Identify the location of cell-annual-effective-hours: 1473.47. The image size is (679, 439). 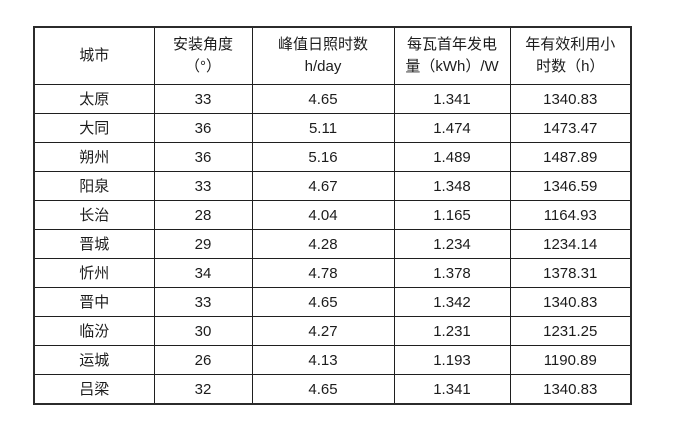
(570, 128).